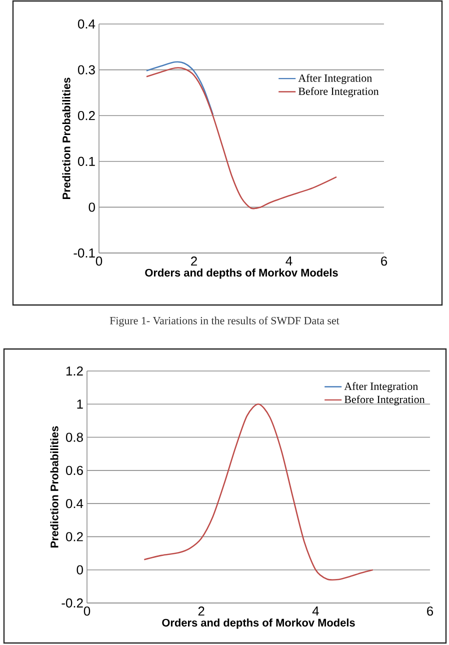  Describe the element at coordinates (80, 404) in the screenshot. I see `y-tick-label: 1` at that location.